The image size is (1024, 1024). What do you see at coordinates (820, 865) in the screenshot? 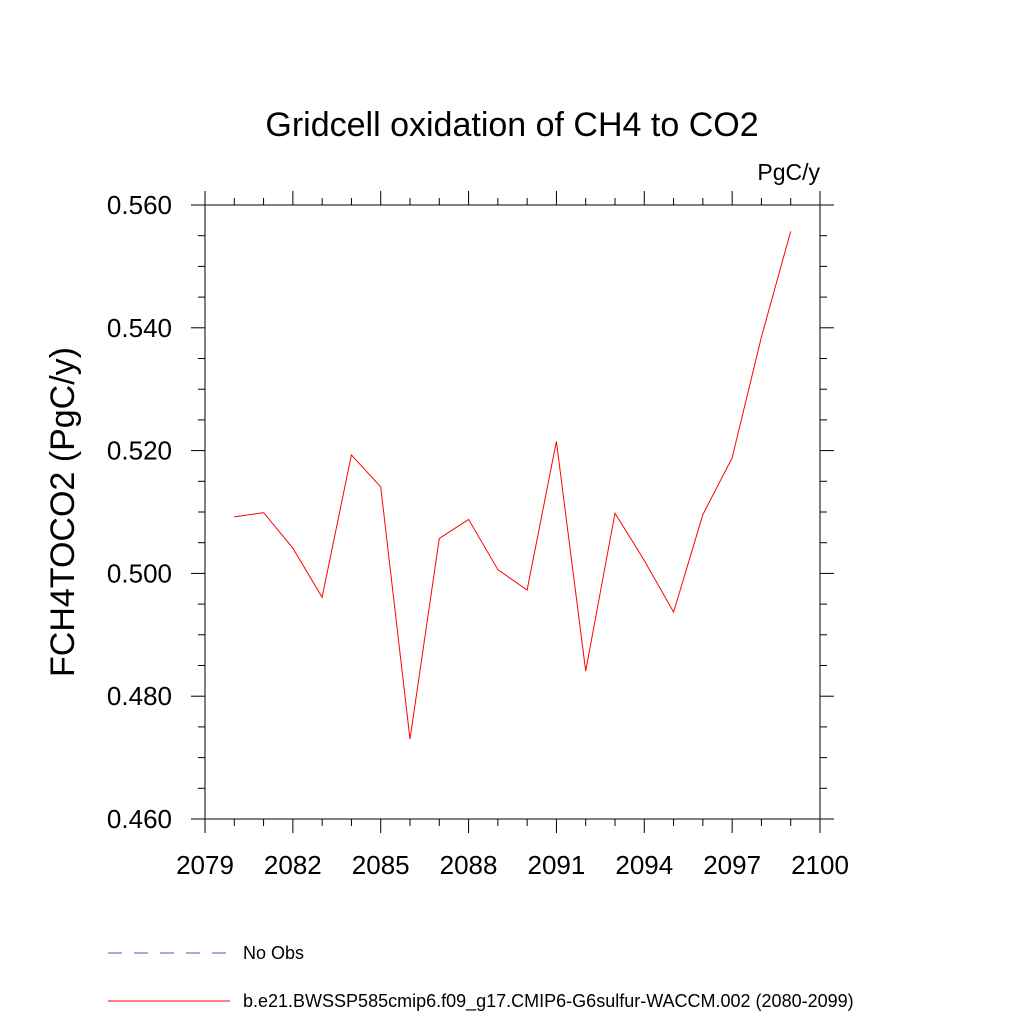
I see `x-tick-label: 2100` at bounding box center [820, 865].